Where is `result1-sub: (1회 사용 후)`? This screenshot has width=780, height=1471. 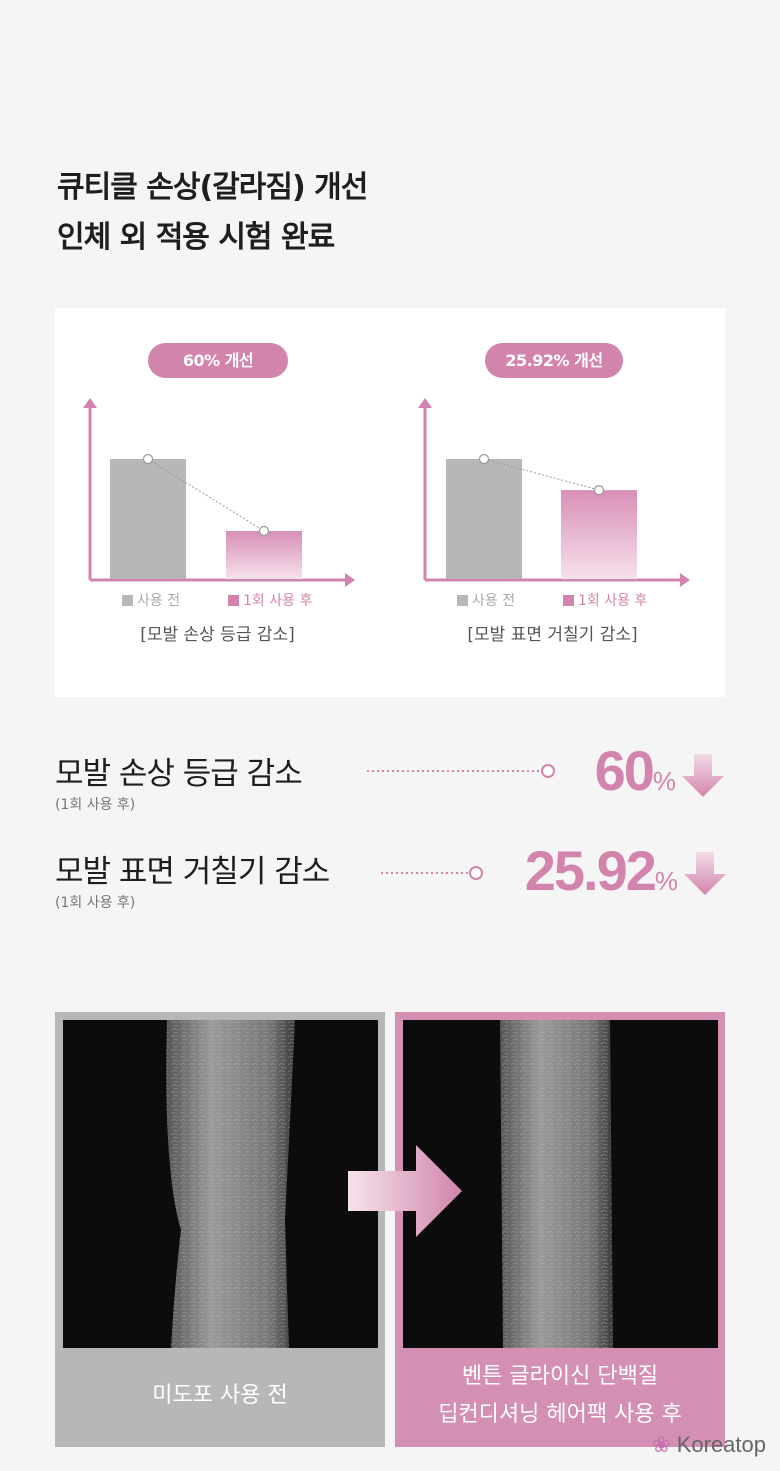 result1-sub: (1회 사용 후) is located at coordinates (95, 805).